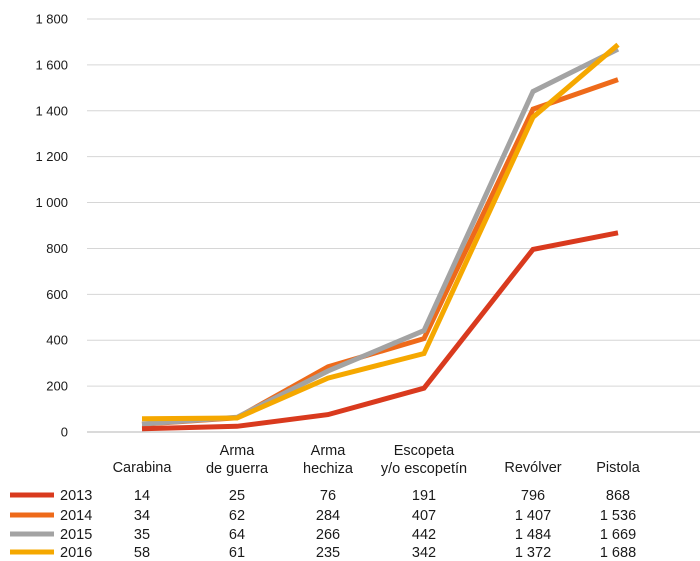  I want to click on table-cell: 25, so click(237, 496).